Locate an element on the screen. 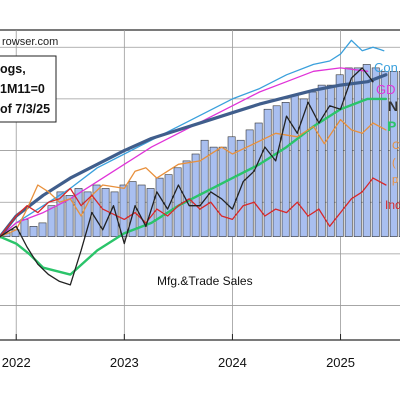 The height and width of the screenshot is (400, 400). annotation-mfg-trade-sales: Mfg.&Trade Sales is located at coordinates (205, 281).